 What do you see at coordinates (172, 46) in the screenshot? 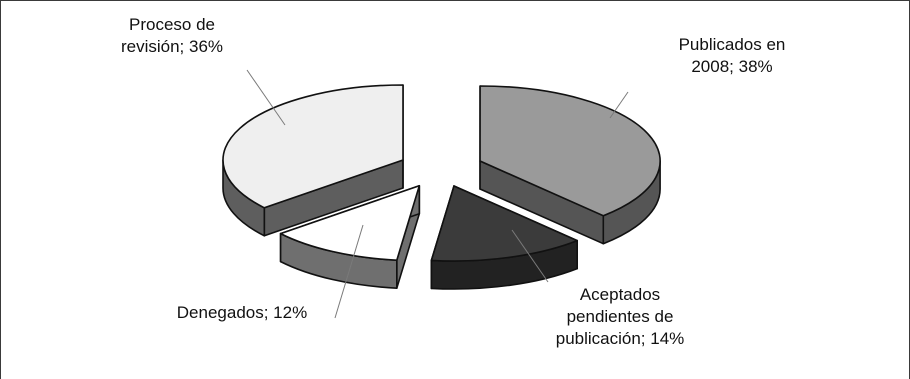
I see `slice-label-line: revisión; 36%` at bounding box center [172, 46].